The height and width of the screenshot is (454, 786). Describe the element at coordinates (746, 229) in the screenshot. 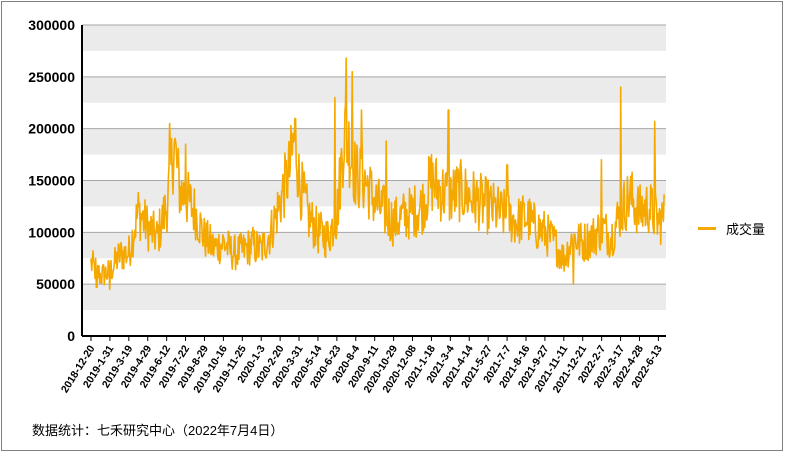

I see `legend-label: 成交量` at that location.